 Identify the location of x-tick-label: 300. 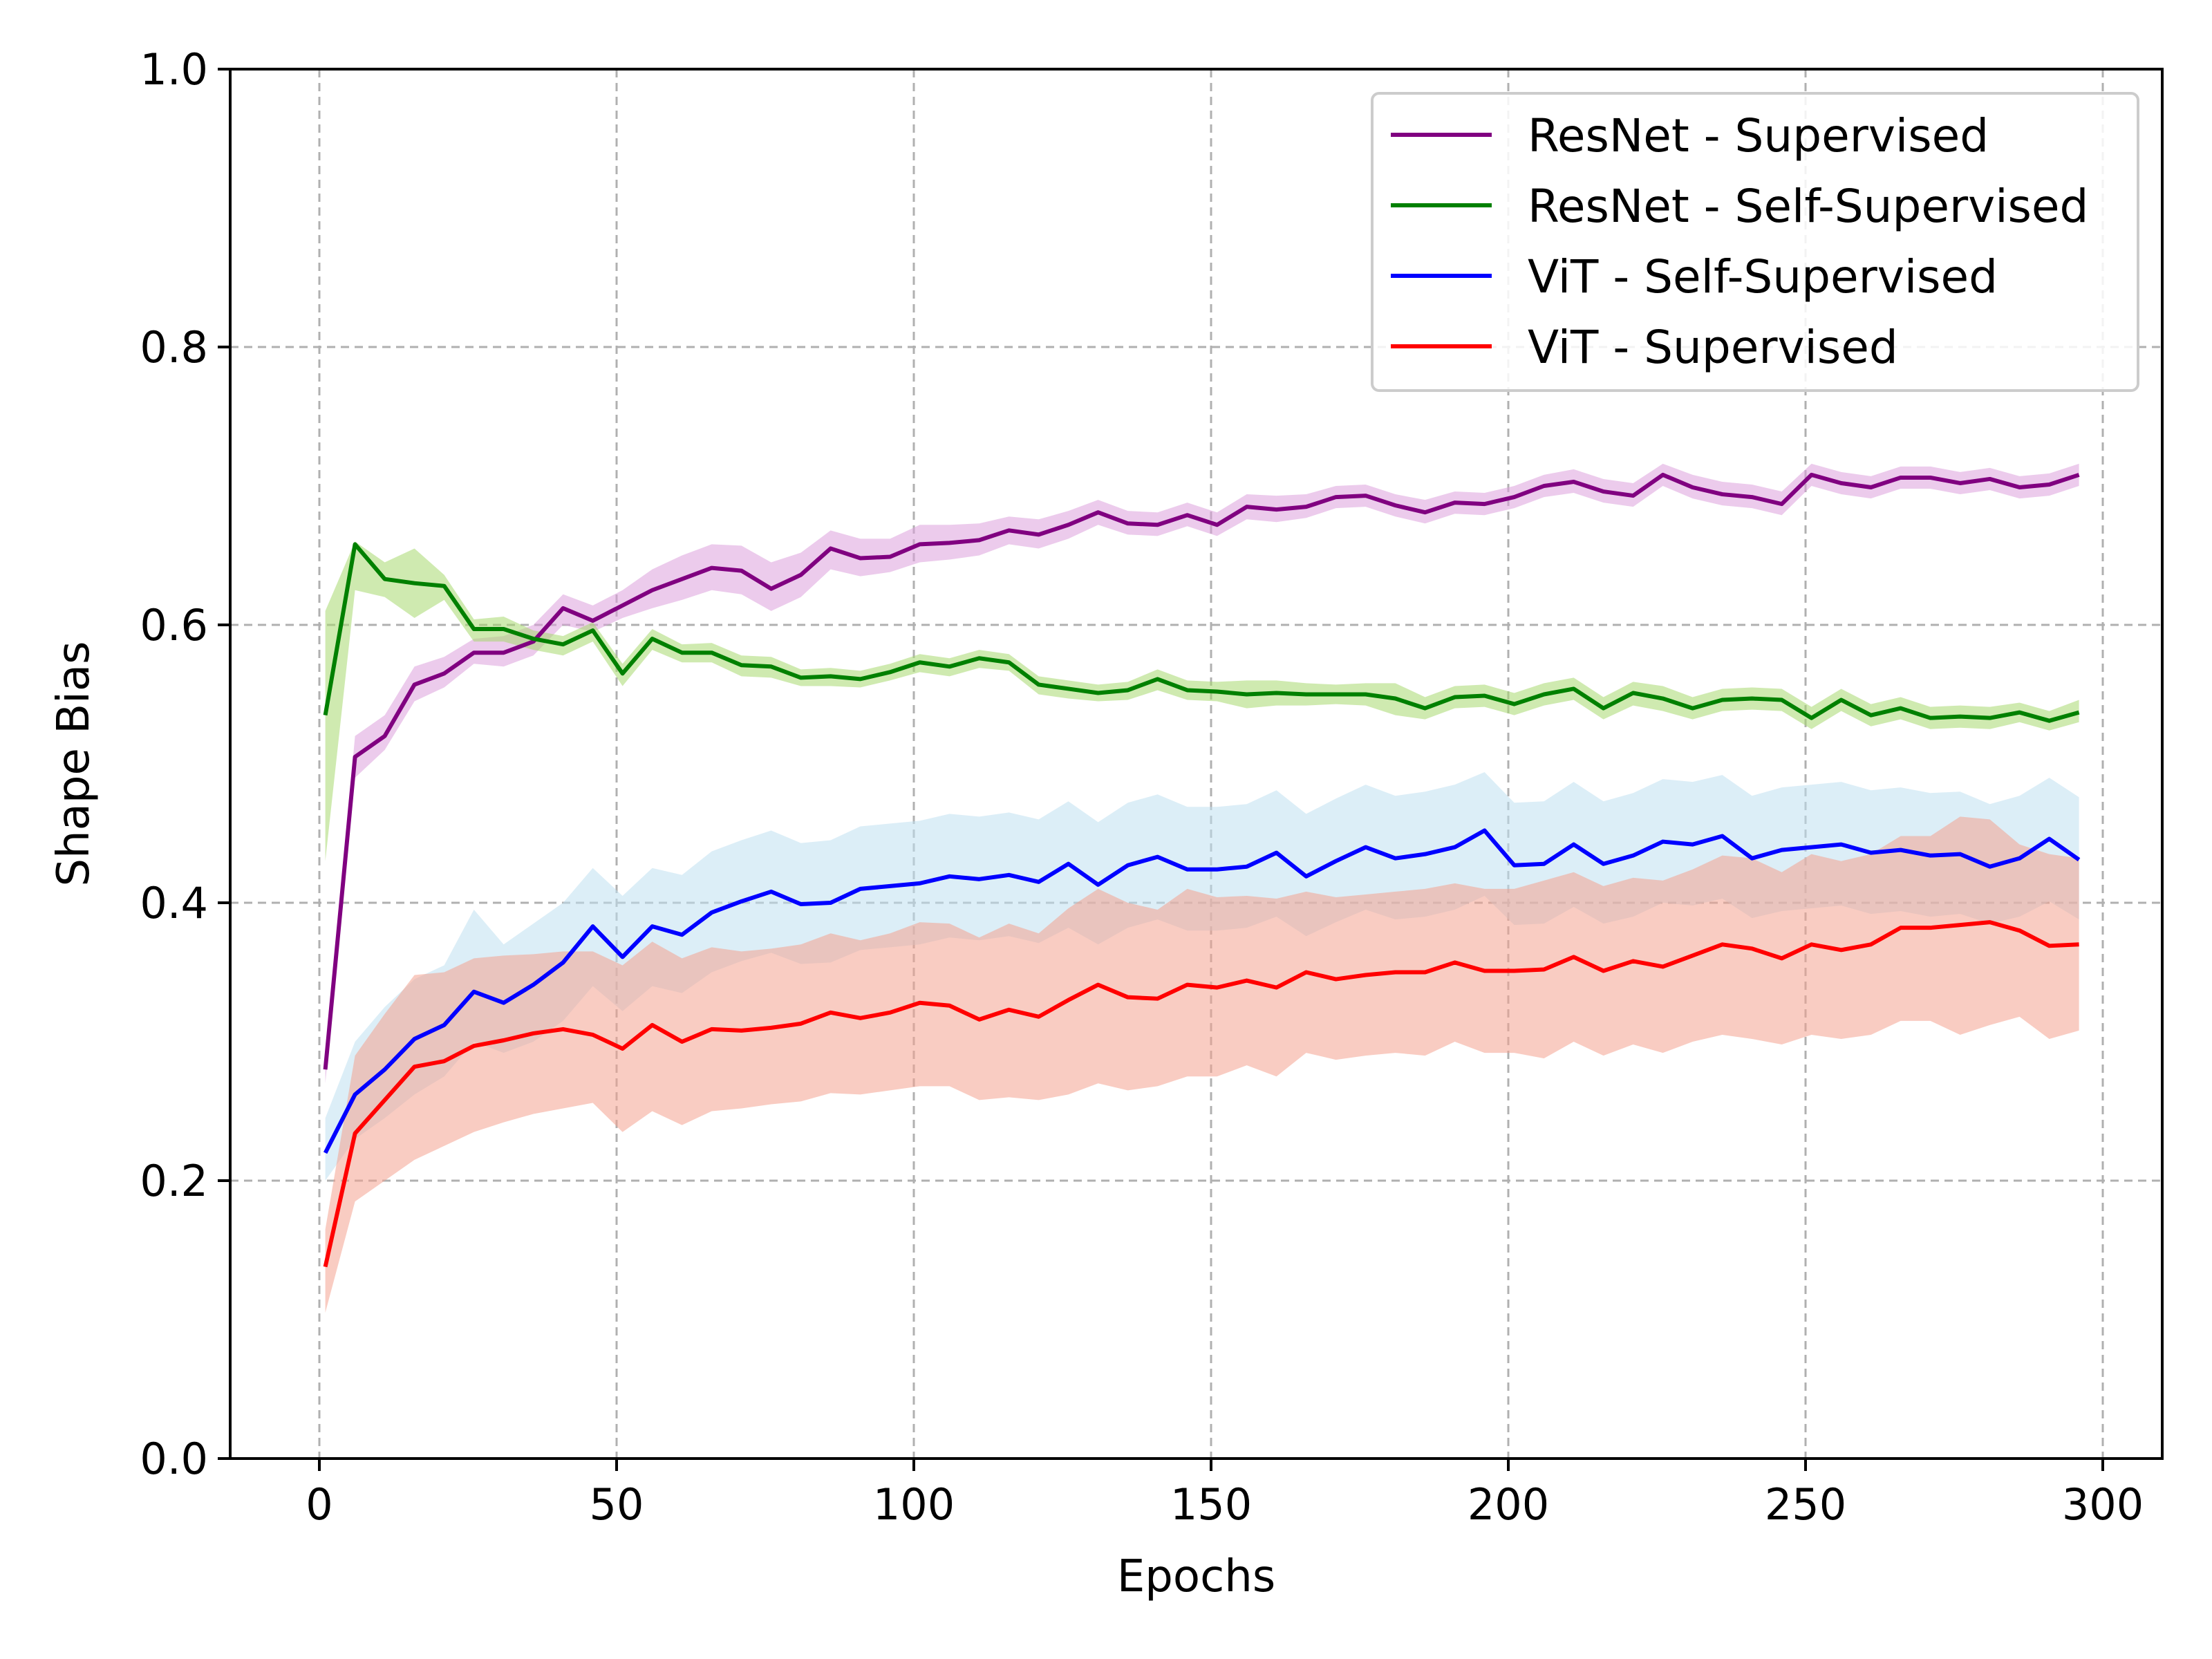
(2103, 1504).